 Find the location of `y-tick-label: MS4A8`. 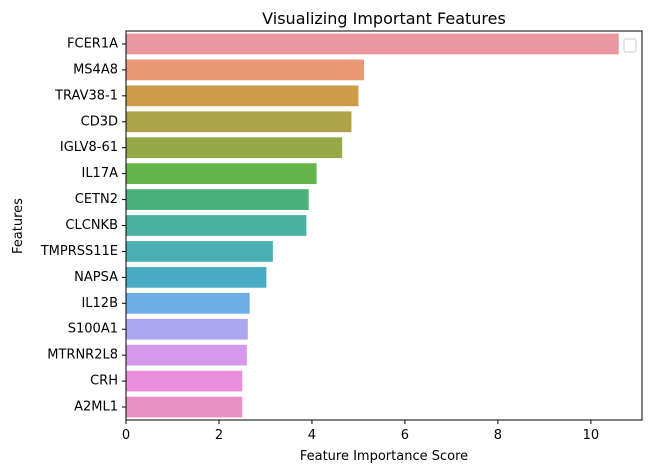

y-tick-label: MS4A8 is located at coordinates (95, 69).